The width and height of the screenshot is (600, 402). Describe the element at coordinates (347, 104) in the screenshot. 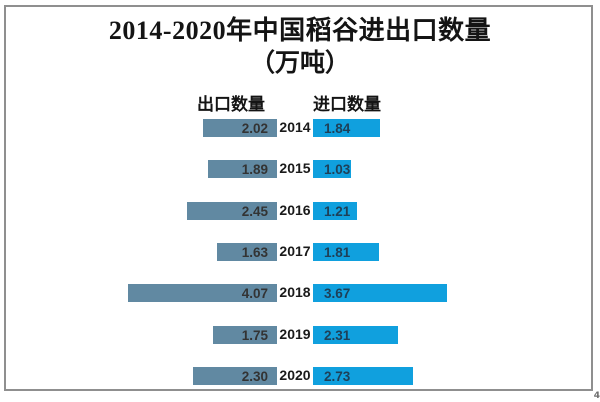

I see `legend-import-label: 进口数量` at that location.